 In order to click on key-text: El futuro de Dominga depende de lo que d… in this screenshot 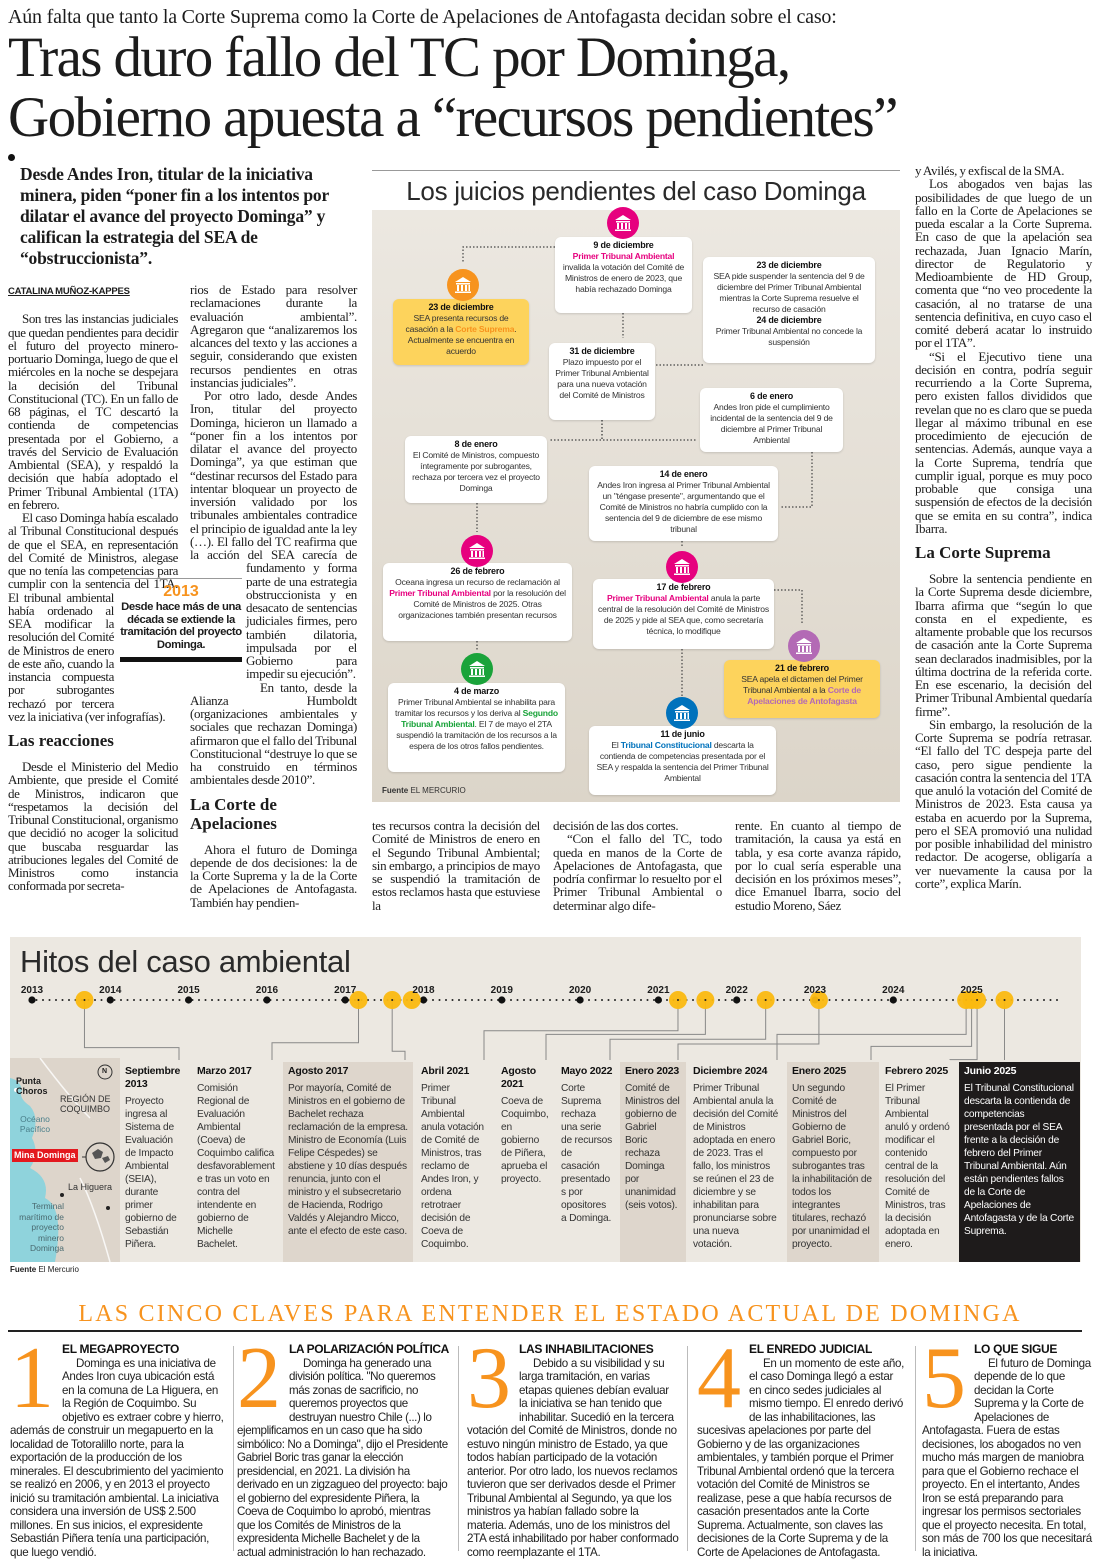, I will do `click(1007, 1457)`.